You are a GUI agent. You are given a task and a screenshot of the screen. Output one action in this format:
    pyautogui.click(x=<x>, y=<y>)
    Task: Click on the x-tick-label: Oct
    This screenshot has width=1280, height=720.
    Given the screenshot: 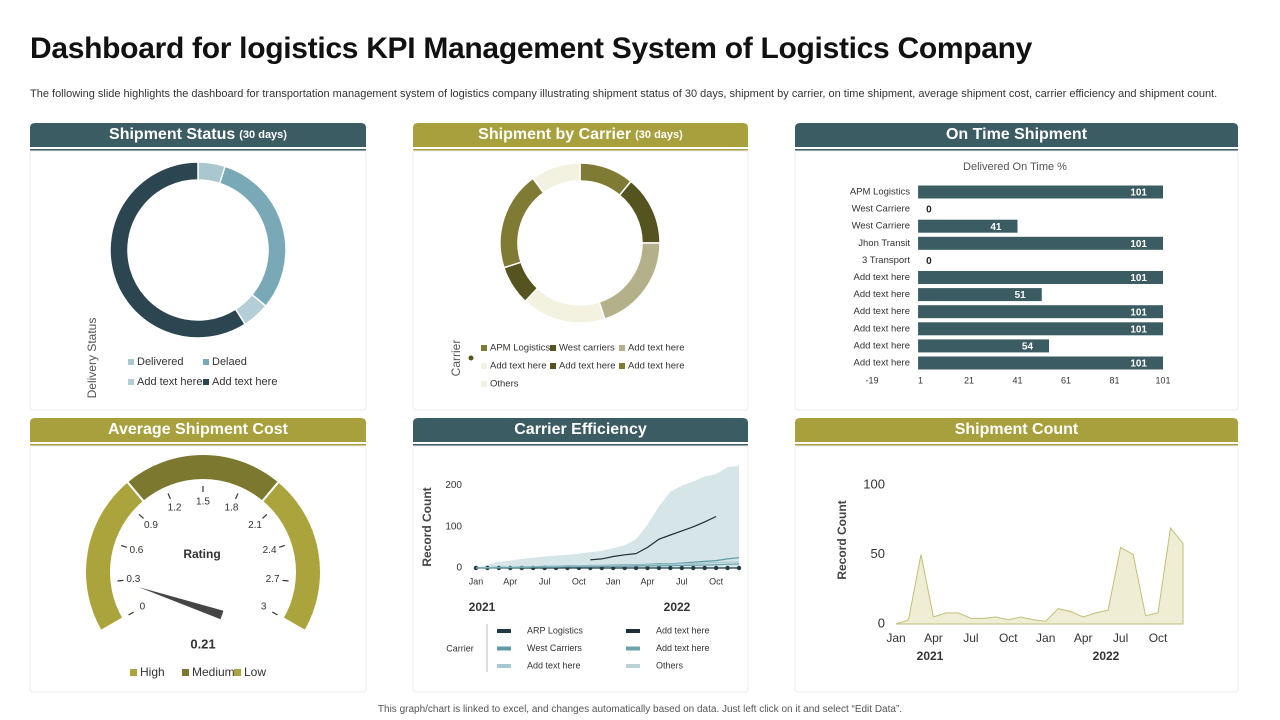 What is the action you would take?
    pyautogui.click(x=579, y=581)
    